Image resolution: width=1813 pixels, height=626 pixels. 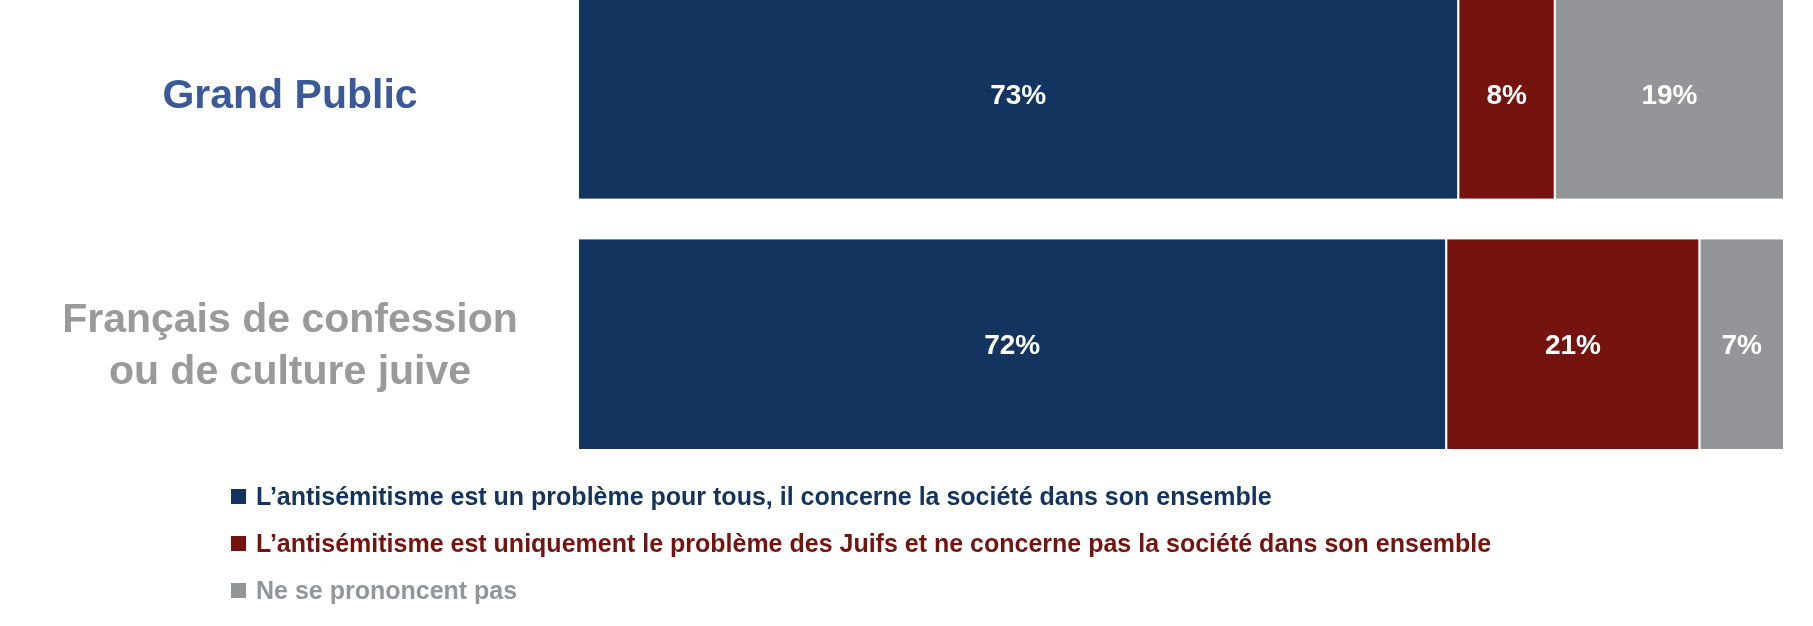 What do you see at coordinates (1573, 345) in the screenshot?
I see `data-label: 21%` at bounding box center [1573, 345].